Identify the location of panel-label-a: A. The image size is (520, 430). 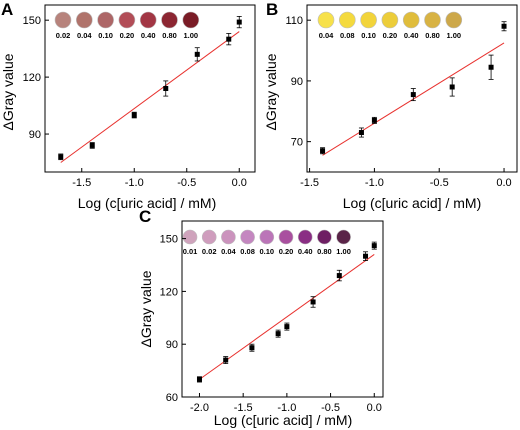
(7, 9).